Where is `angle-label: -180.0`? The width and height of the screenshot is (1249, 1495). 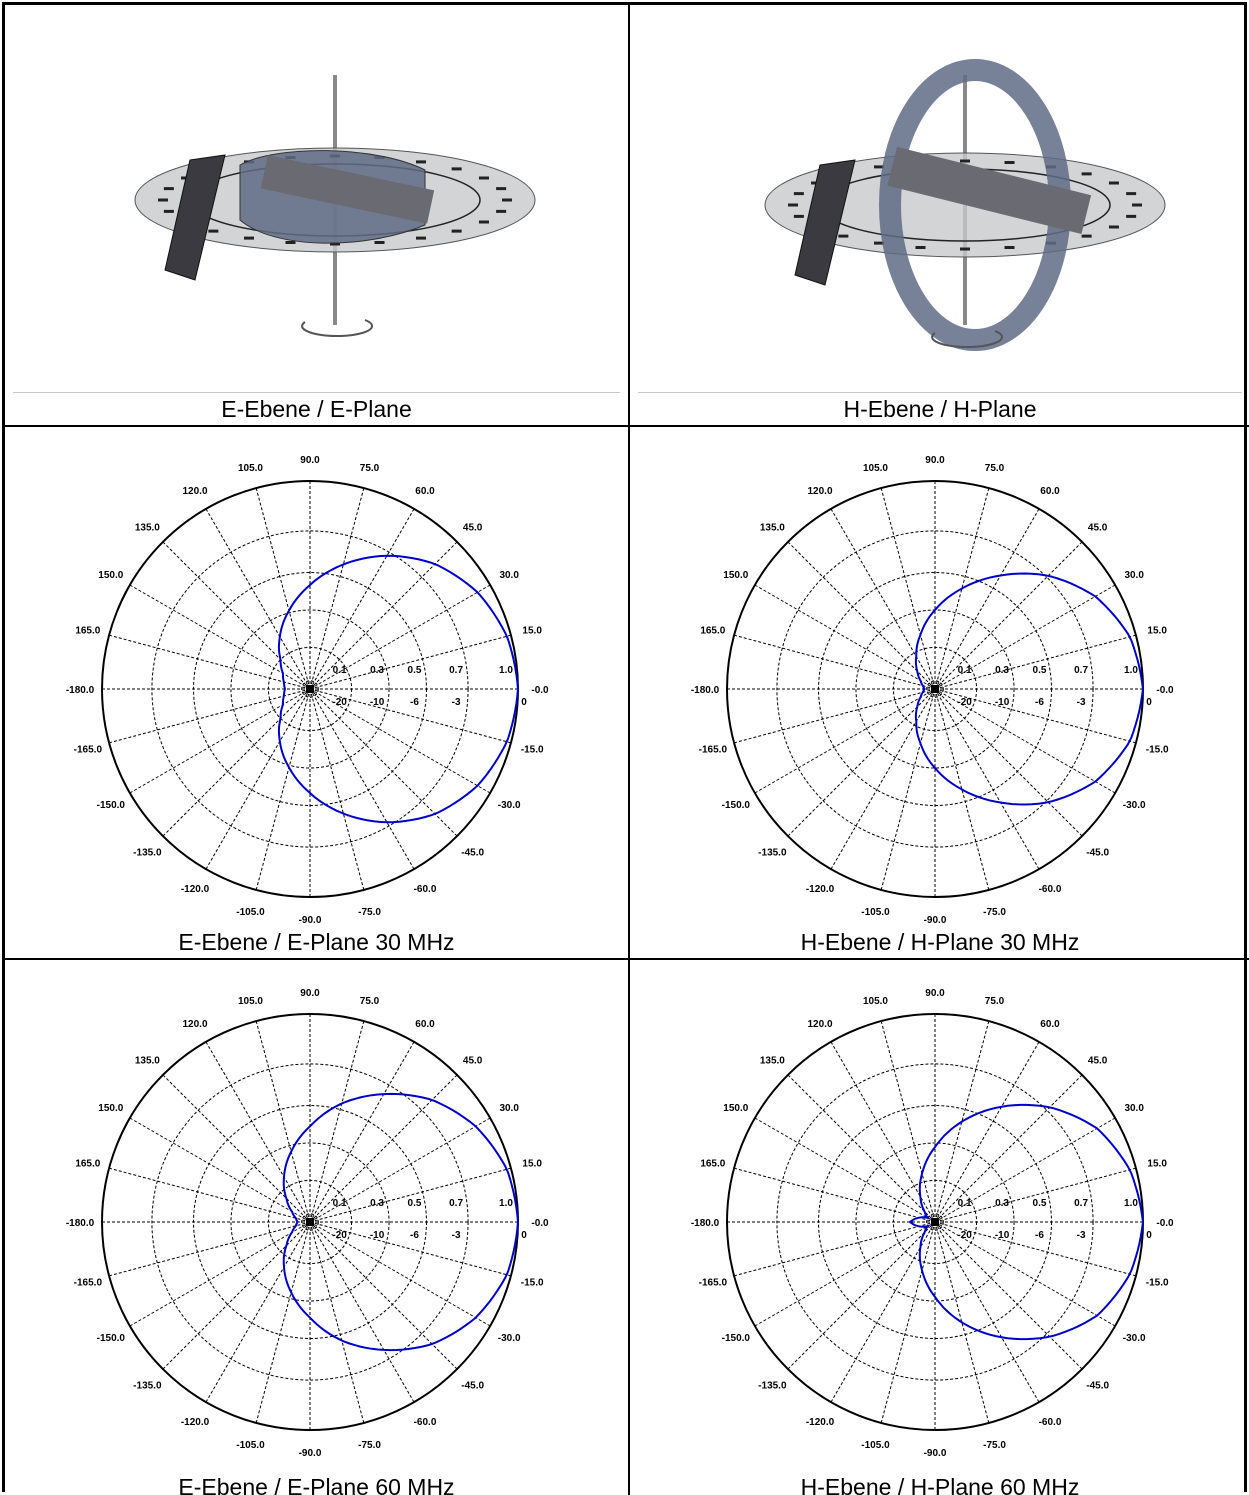 angle-label: -180.0 is located at coordinates (705, 1223).